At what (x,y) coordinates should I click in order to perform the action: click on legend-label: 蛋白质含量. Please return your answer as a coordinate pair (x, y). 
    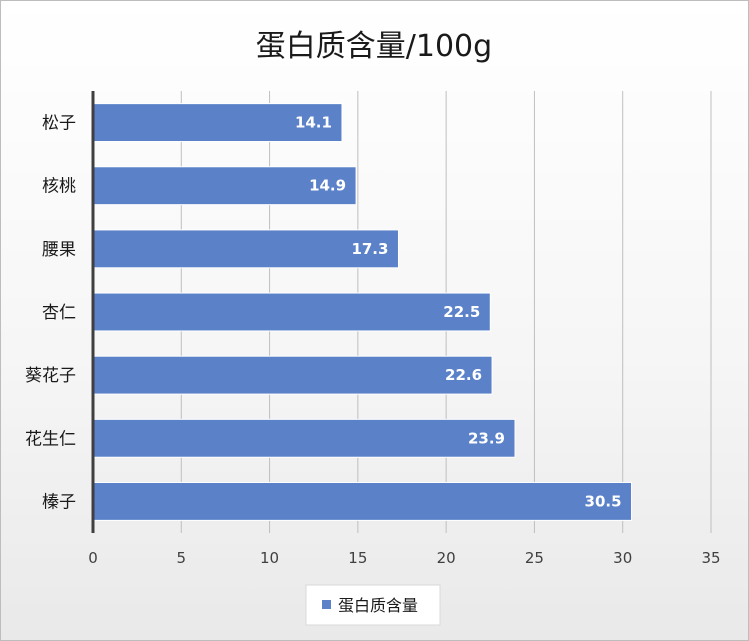
    Looking at the image, I should click on (378, 605).